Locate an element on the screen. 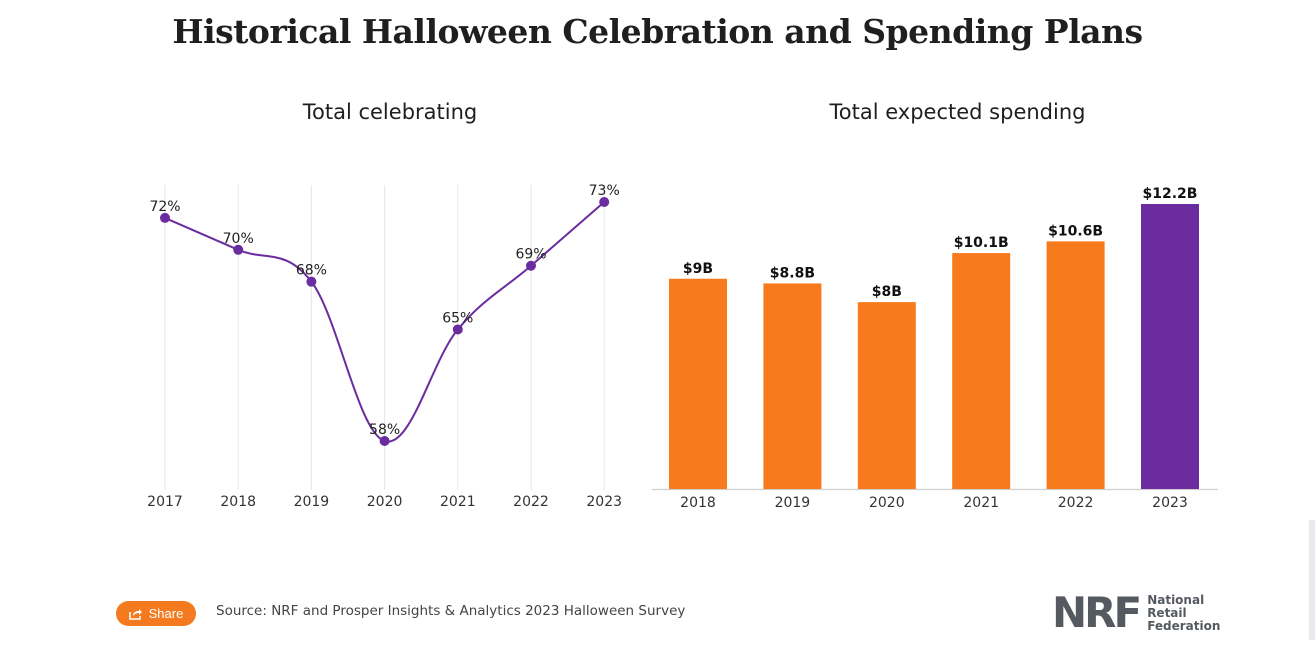 Image resolution: width=1315 pixels, height=670 pixels. data-label: $12.2B is located at coordinates (1170, 194).